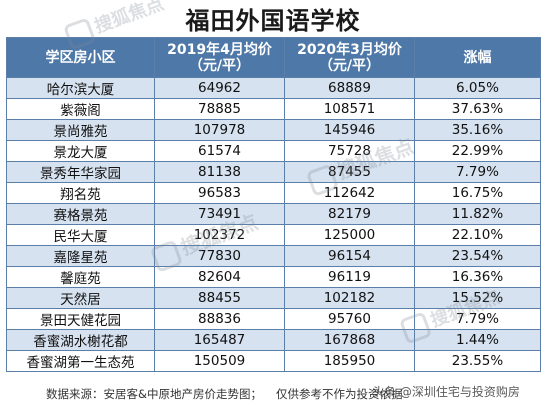 This screenshot has height=408, width=546. Describe the element at coordinates (477, 130) in the screenshot. I see `cell-increase: 35.16%` at that location.